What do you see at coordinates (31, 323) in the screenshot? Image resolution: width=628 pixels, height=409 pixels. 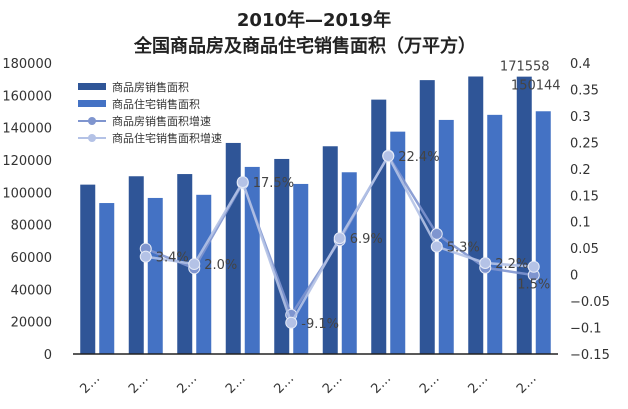 I see `y-left-tick-label: 20000` at bounding box center [31, 323].